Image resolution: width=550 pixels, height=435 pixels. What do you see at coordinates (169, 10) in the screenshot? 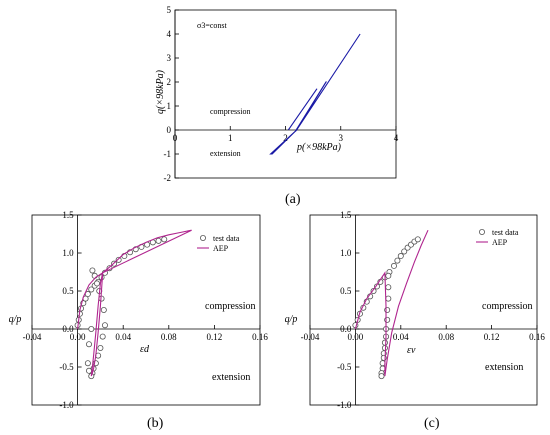
I see `y-tick-label: 5` at bounding box center [169, 10].